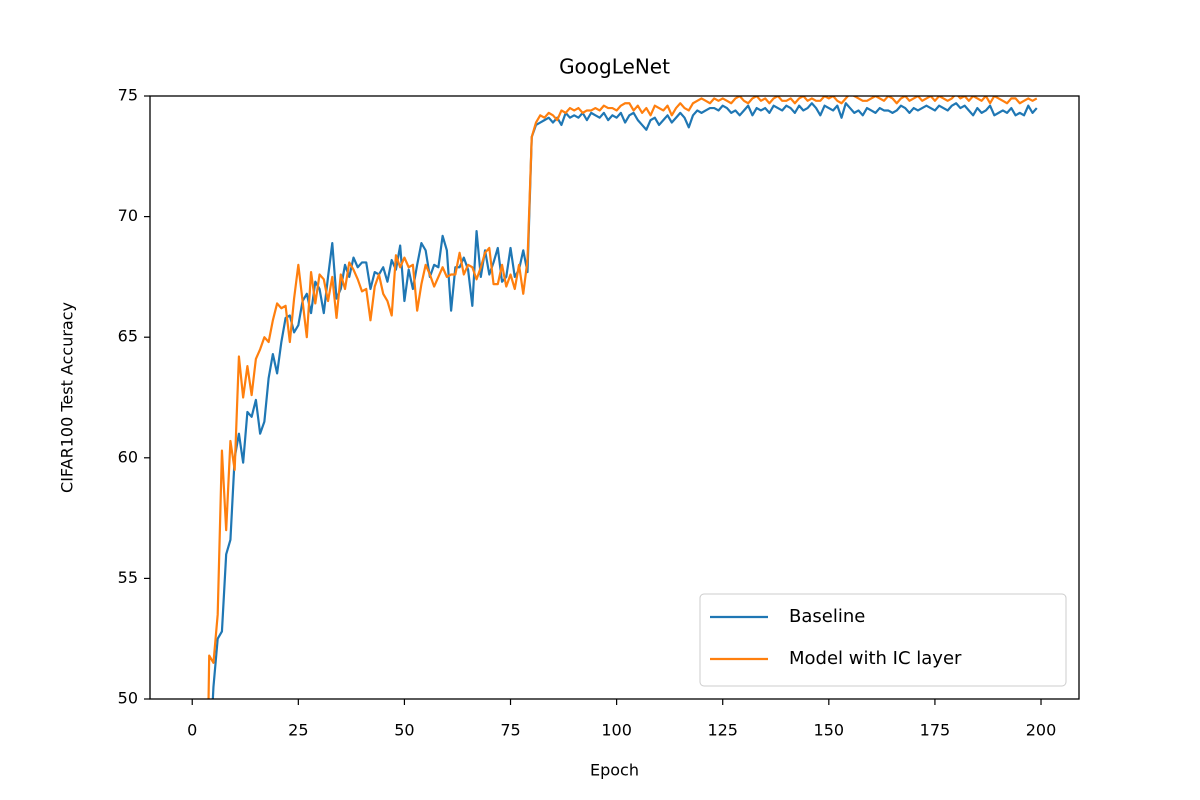  Describe the element at coordinates (128, 698) in the screenshot. I see `y-tick-label: 50` at that location.